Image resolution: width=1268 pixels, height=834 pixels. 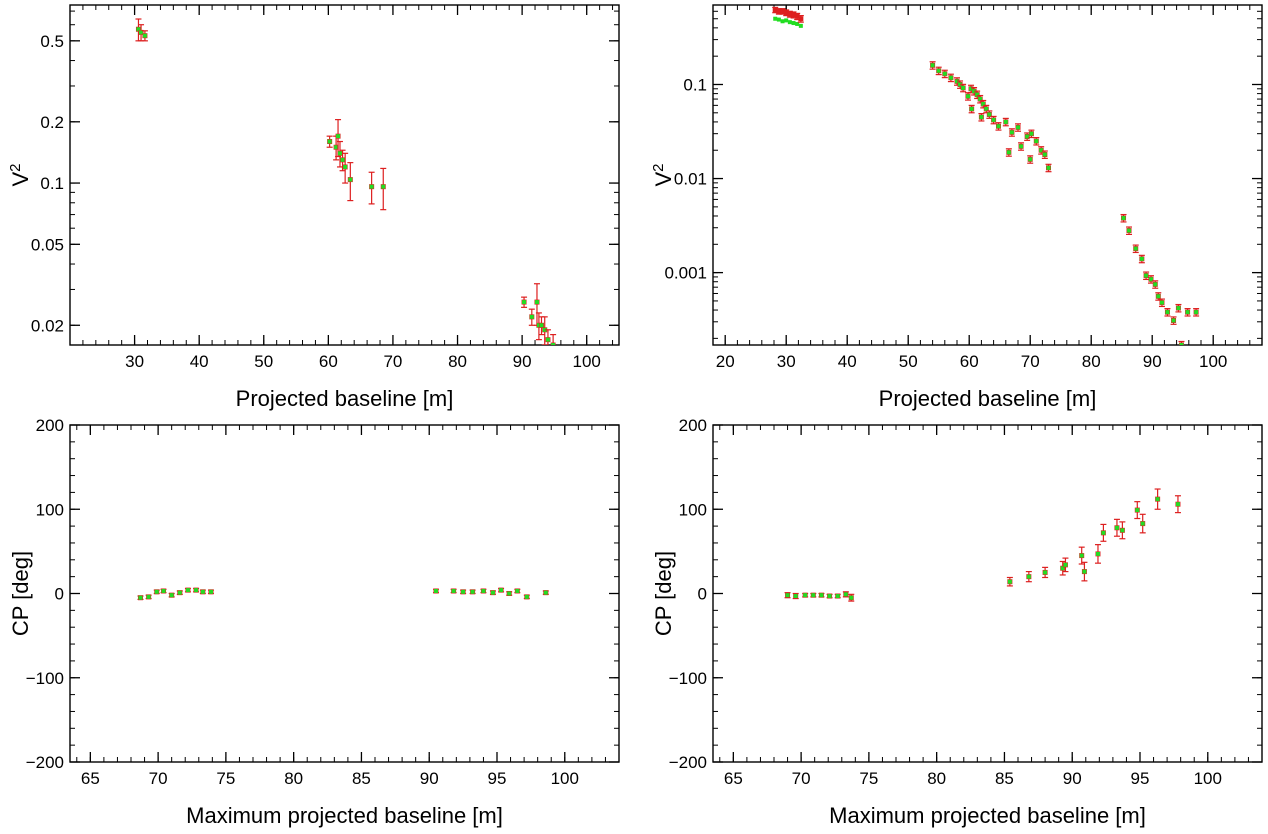 What do you see at coordinates (225, 778) in the screenshot?
I see `x-tick-label: 75` at bounding box center [225, 778].